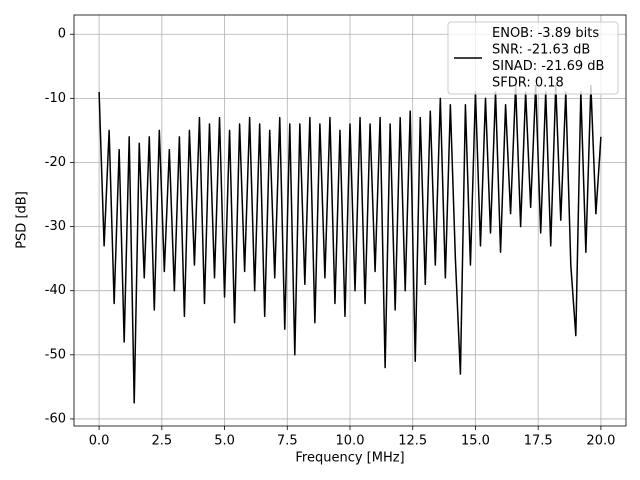 This screenshot has height=480, width=640. What do you see at coordinates (55, 290) in the screenshot?
I see `y-tick-label: -40` at bounding box center [55, 290].